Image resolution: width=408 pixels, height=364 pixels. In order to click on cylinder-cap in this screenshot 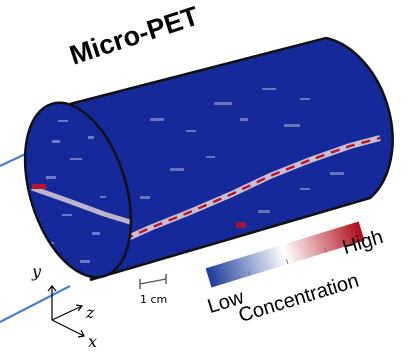, I will do `click(78, 190)`.